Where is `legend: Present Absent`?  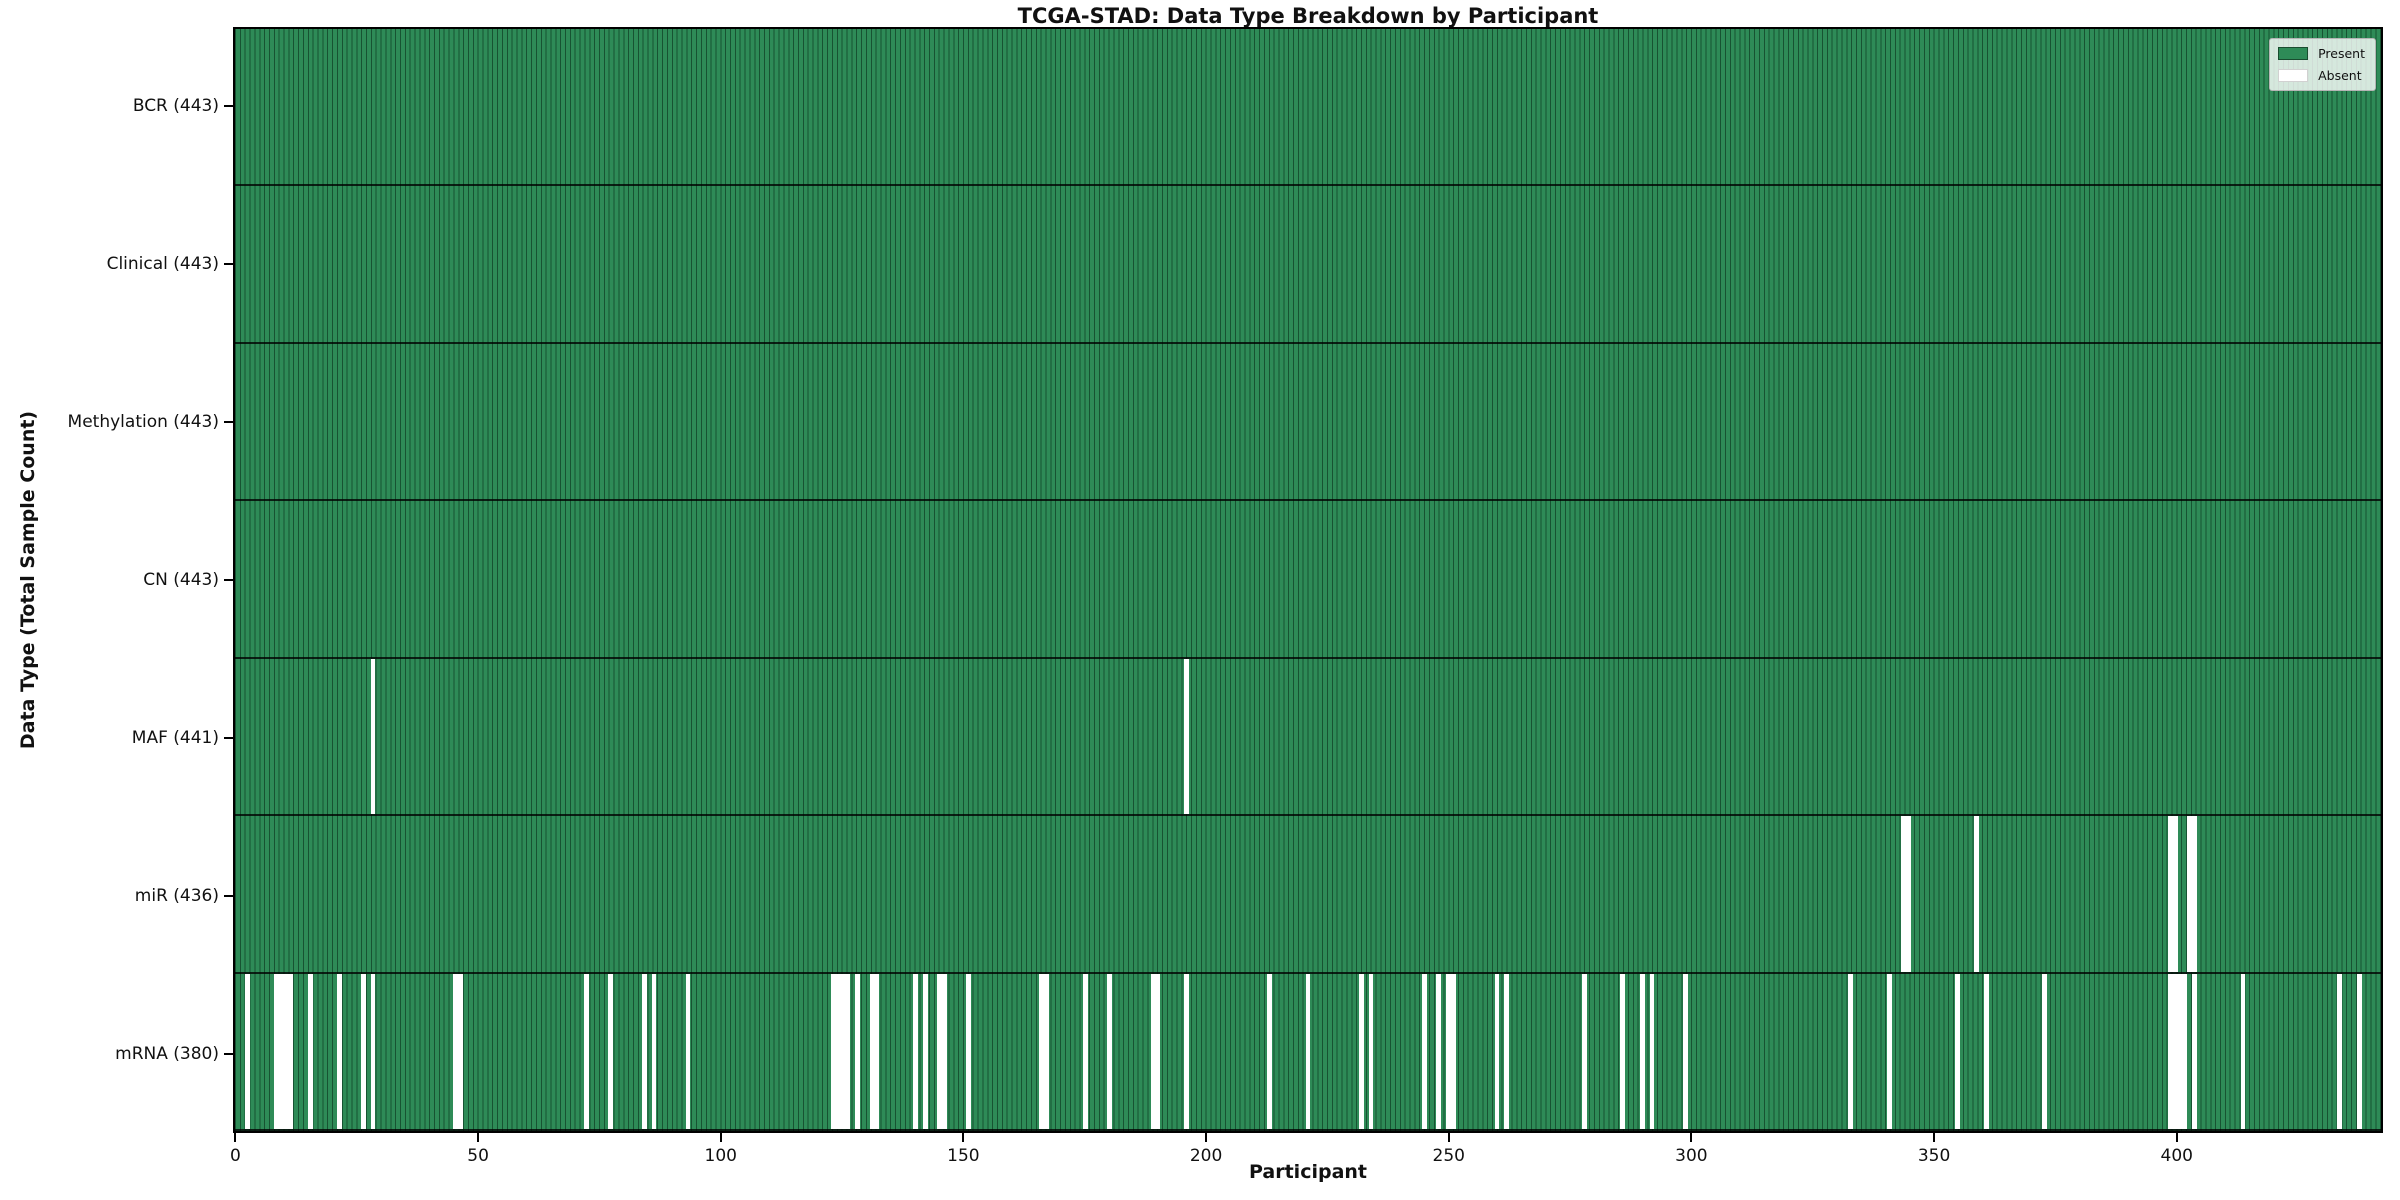 legend: Present Absent is located at coordinates (2322, 64).